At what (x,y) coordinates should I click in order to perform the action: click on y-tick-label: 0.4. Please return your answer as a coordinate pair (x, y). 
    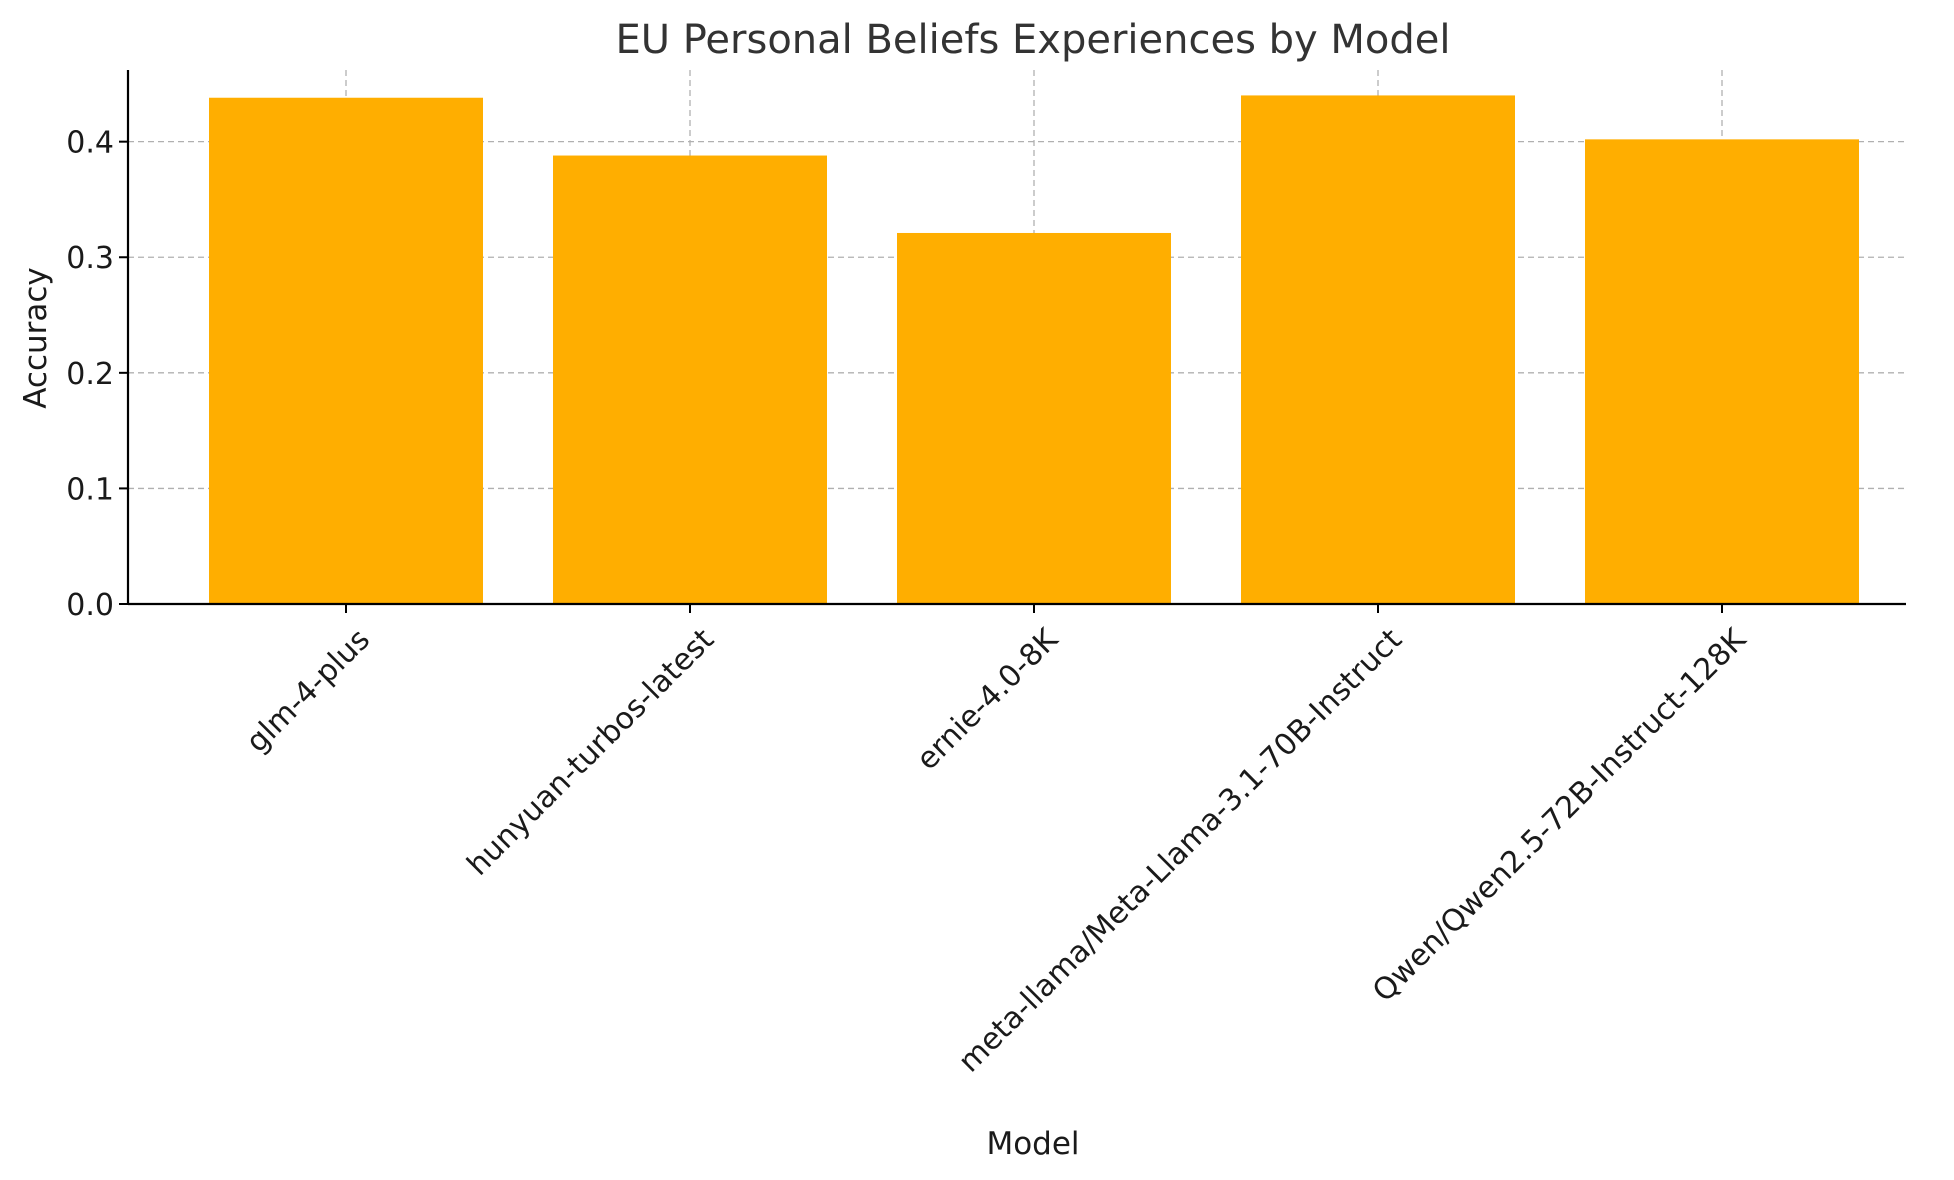
    Looking at the image, I should click on (90, 143).